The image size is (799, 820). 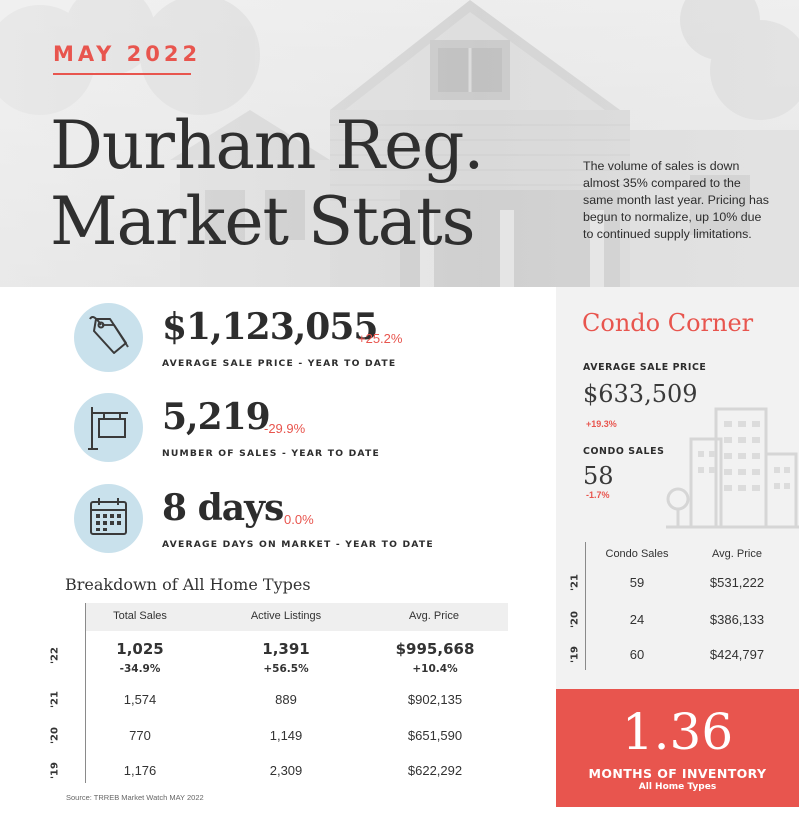 I want to click on average-sale-price-change: +25.2%, so click(x=380, y=338).